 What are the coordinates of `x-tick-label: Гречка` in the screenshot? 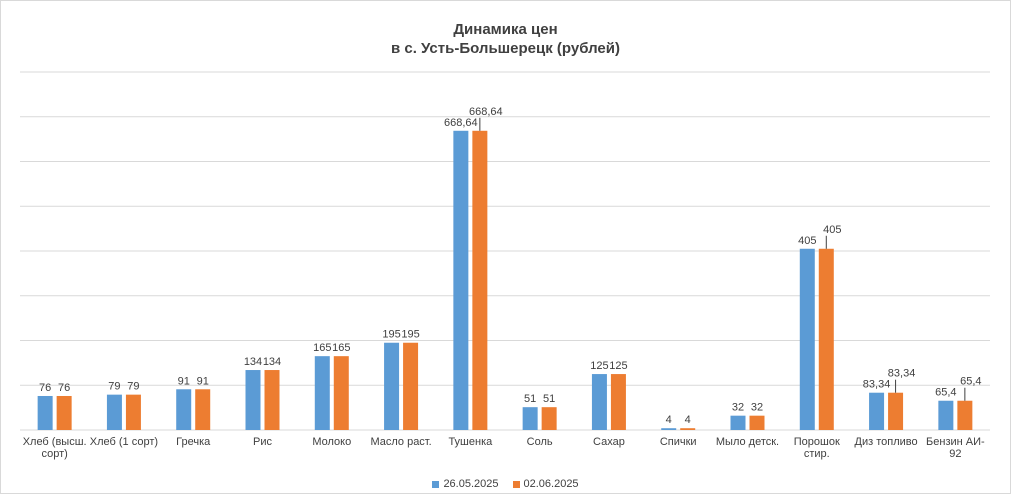 It's located at (193, 442).